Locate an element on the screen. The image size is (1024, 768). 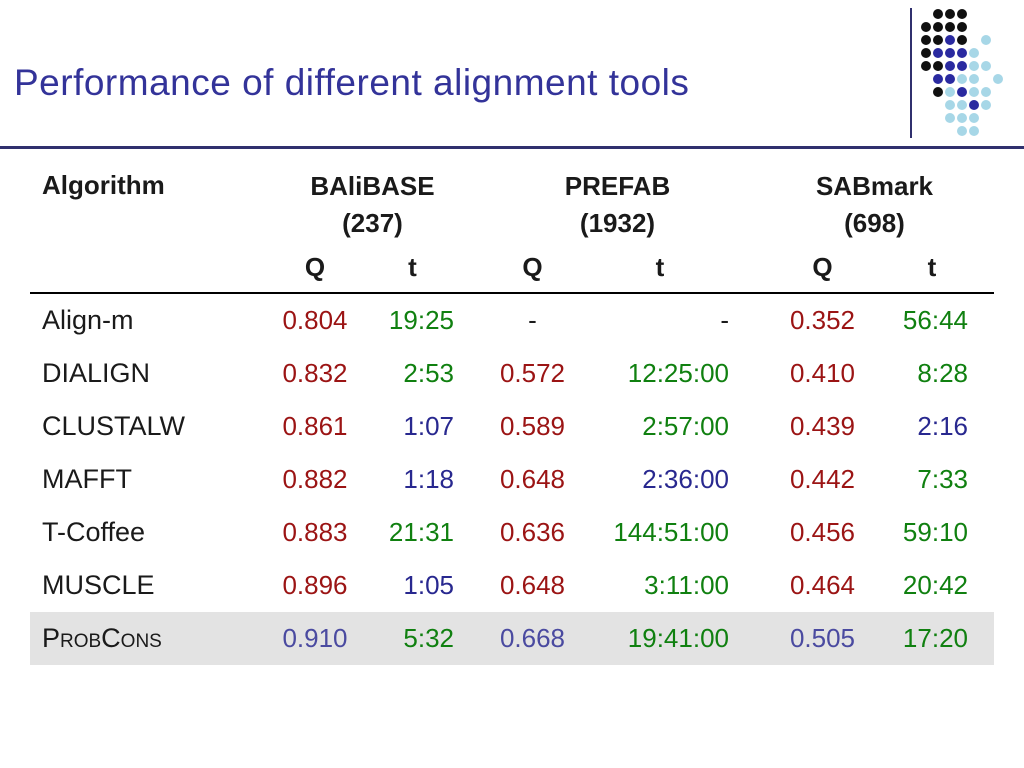
subheader-row: Q t Q t Q t is located at coordinates (512, 268).